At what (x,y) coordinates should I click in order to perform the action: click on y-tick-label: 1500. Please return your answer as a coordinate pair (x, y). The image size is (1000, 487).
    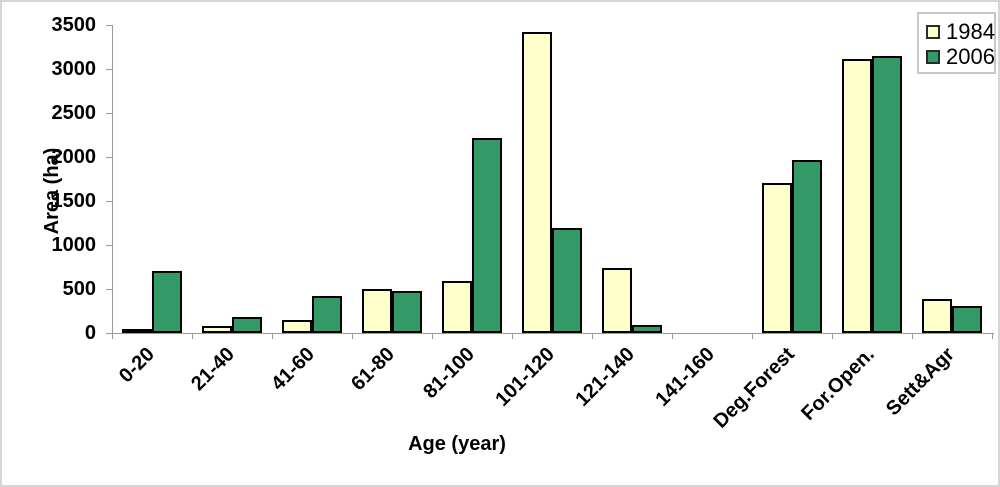
    Looking at the image, I should click on (74, 201).